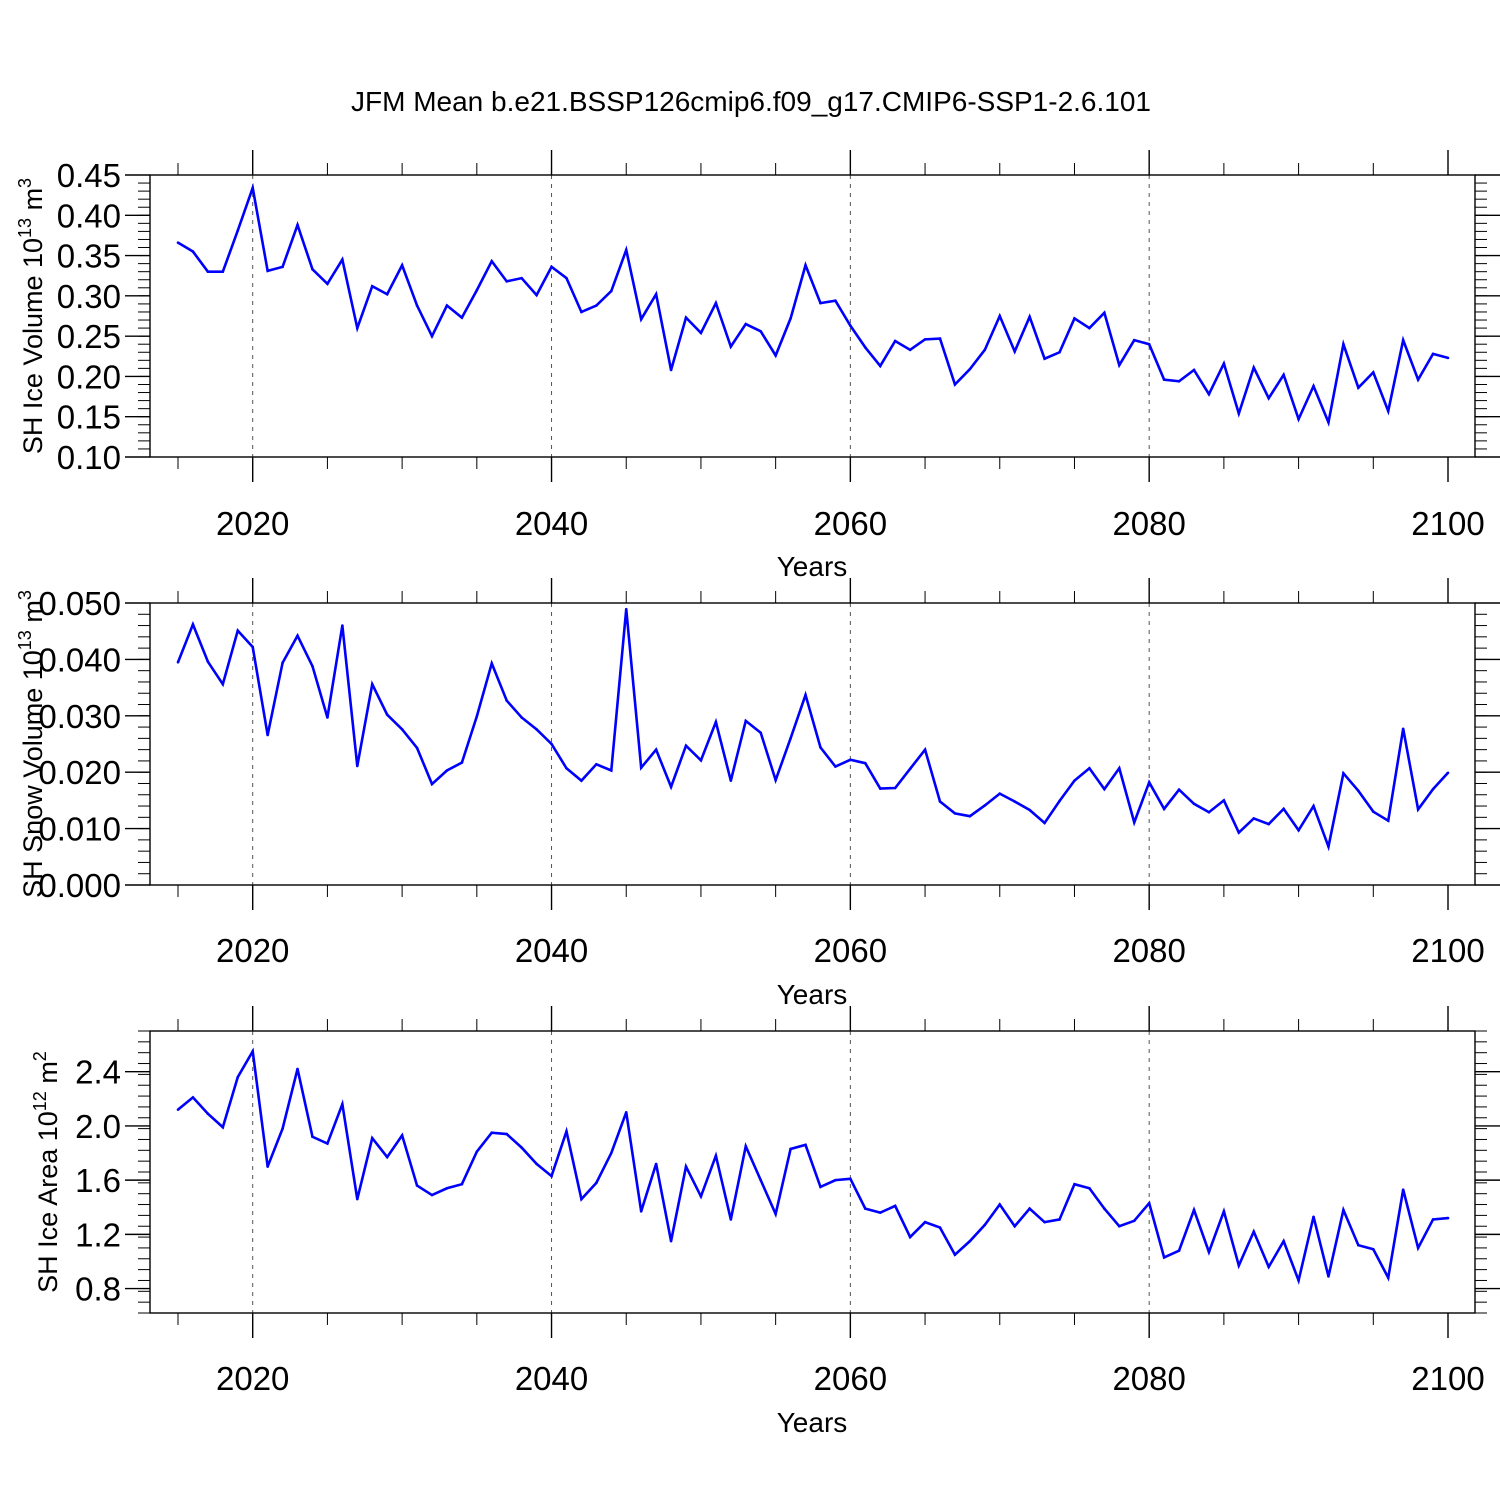 The image size is (1500, 1500). I want to click on y-tick-label: 0.050, so click(79, 603).